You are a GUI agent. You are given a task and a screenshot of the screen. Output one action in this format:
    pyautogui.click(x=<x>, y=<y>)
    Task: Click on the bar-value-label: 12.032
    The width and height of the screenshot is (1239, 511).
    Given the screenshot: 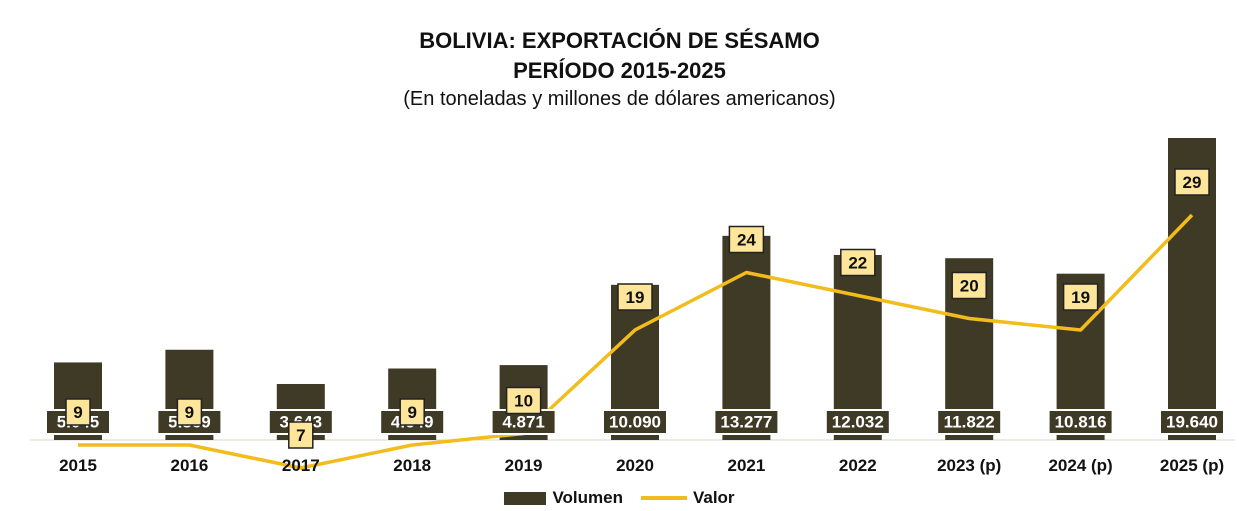 What is the action you would take?
    pyautogui.click(x=858, y=422)
    